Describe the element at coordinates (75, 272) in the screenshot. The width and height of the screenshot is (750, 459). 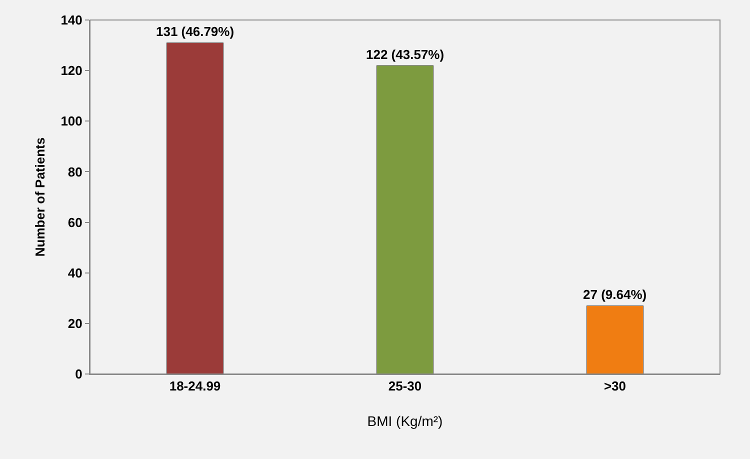
I see `y-tick-label: 40` at that location.